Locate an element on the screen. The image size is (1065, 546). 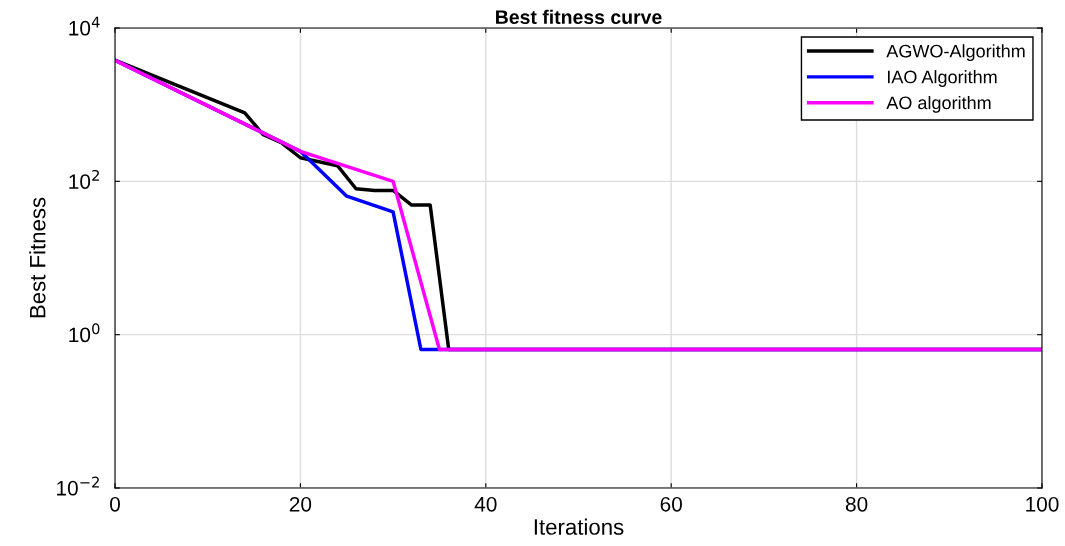
x-tick-label: 20 is located at coordinates (300, 504).